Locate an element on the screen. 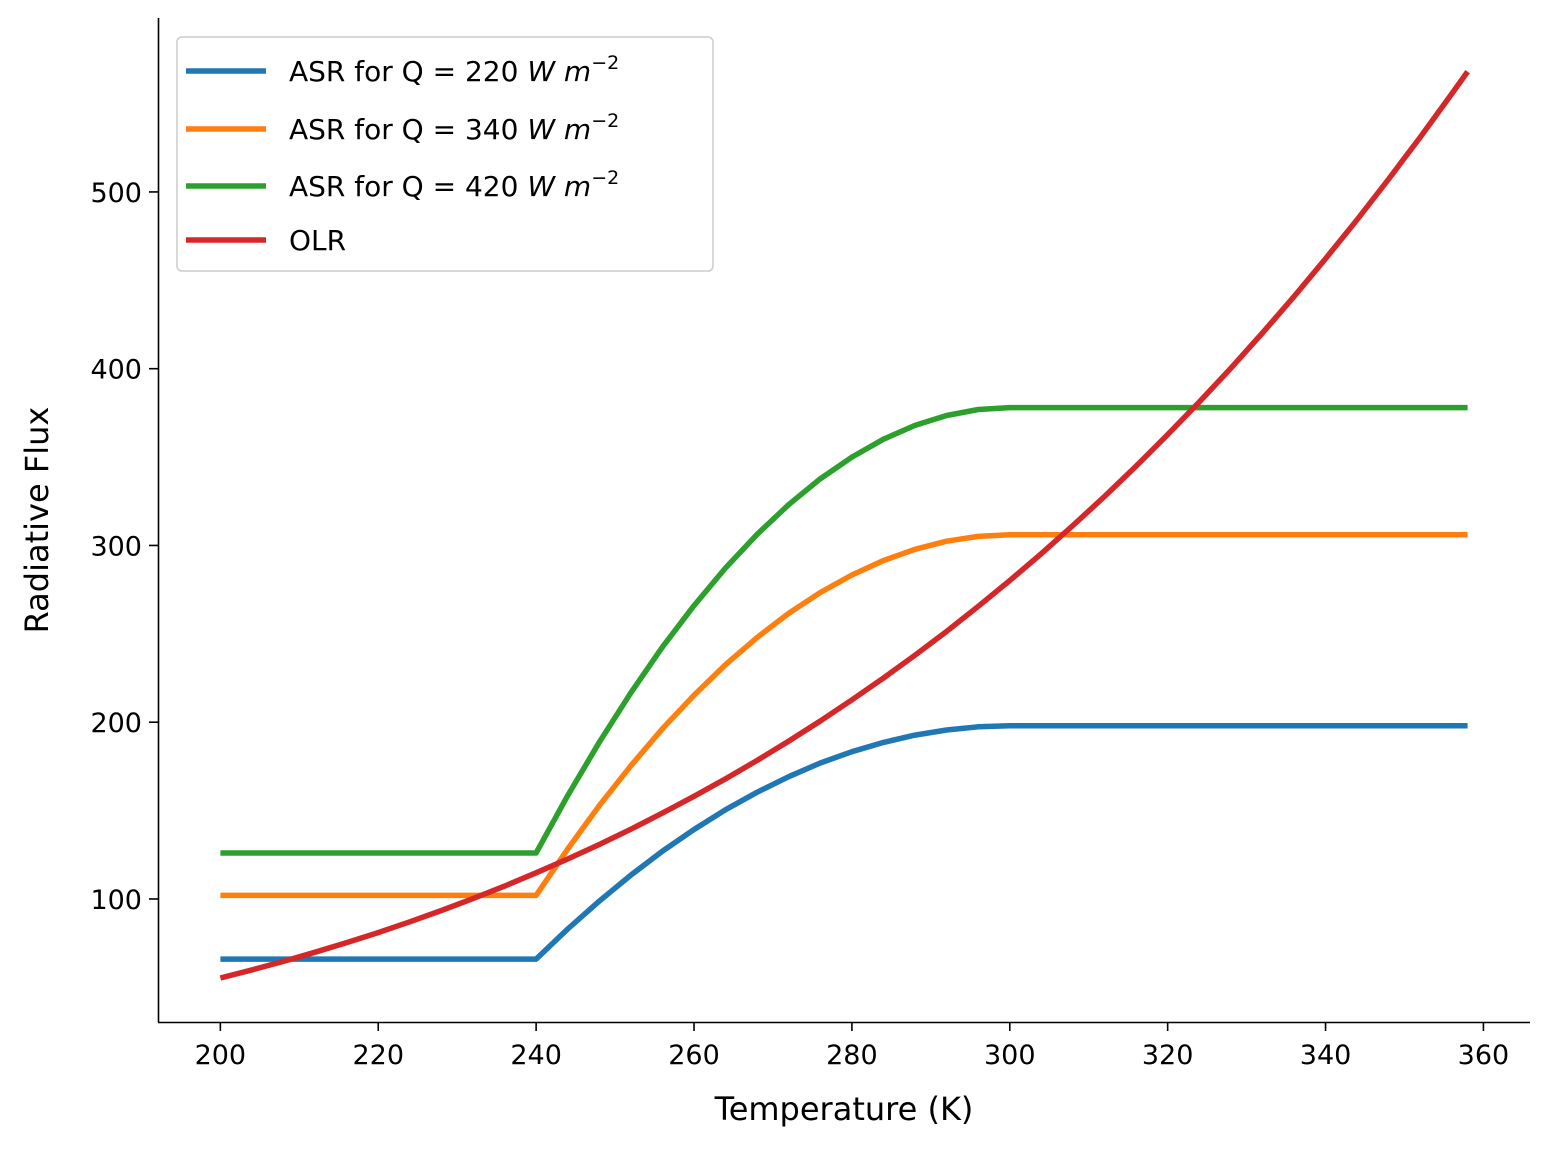 The height and width of the screenshot is (1154, 1550). legend-label-2: ASR for Q = 420 W m−2 is located at coordinates (454, 185).